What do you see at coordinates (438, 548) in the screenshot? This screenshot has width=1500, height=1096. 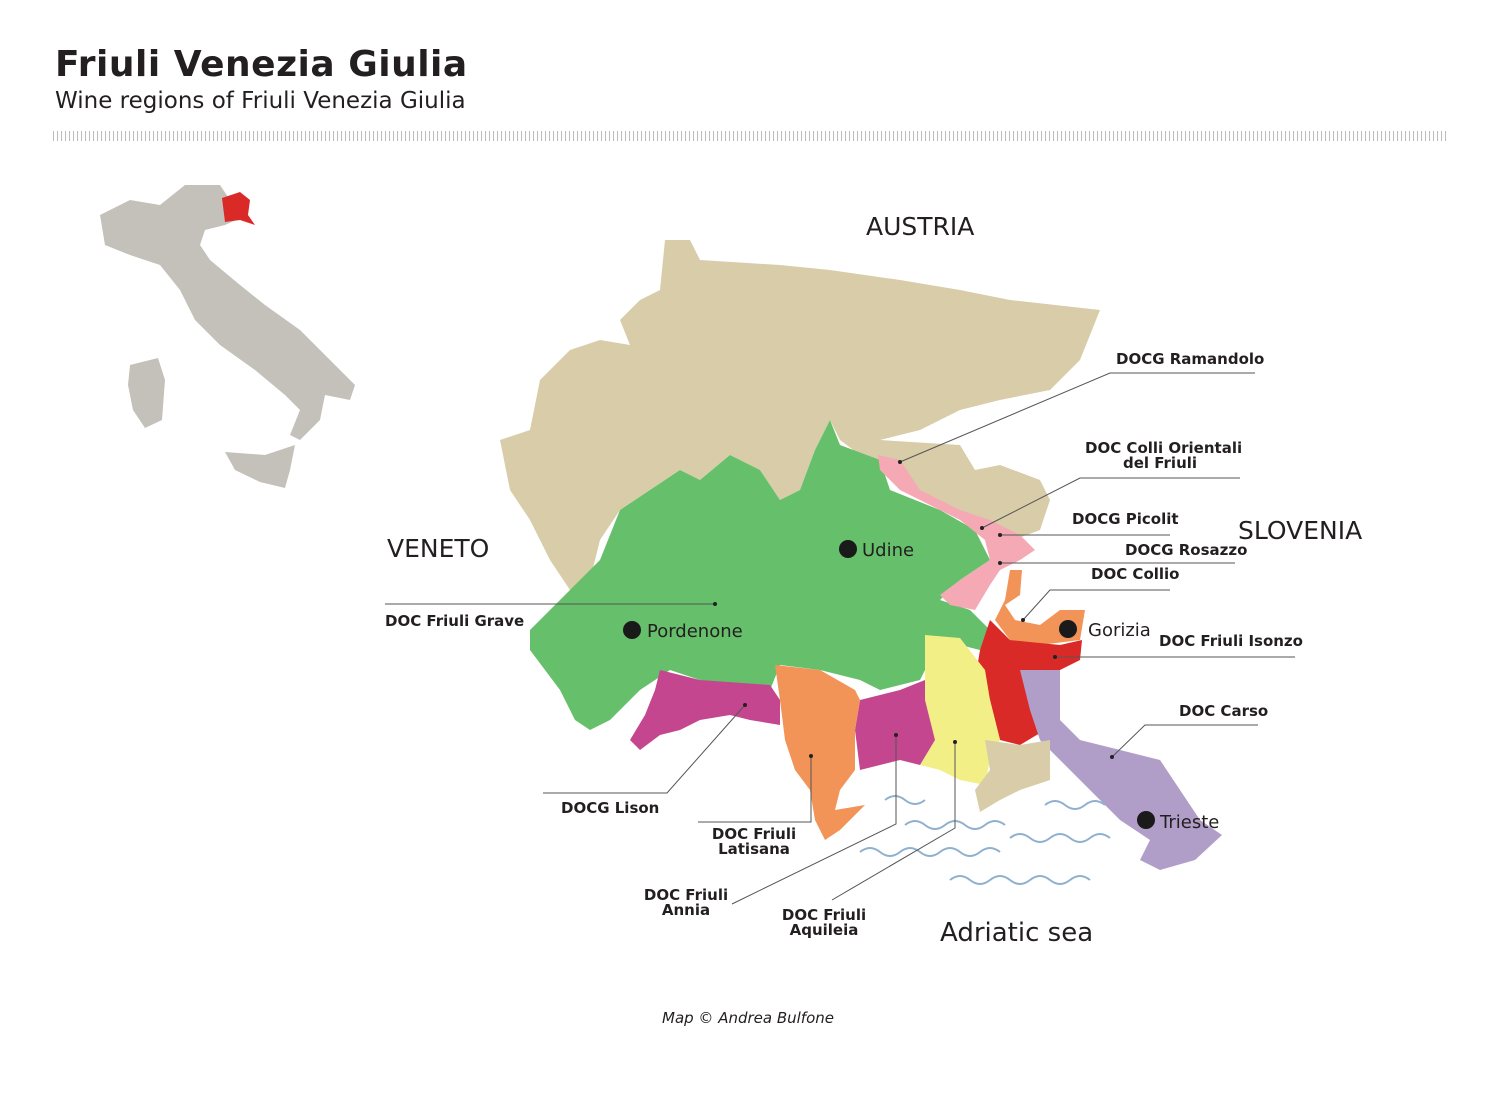 I see `country-label-veneto: VENETO` at bounding box center [438, 548].